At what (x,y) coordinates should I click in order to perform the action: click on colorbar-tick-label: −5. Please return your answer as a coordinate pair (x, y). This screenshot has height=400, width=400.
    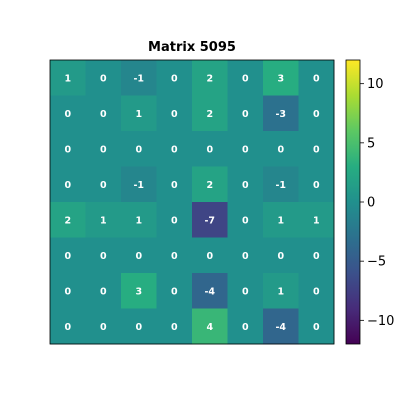
    Looking at the image, I should click on (376, 262).